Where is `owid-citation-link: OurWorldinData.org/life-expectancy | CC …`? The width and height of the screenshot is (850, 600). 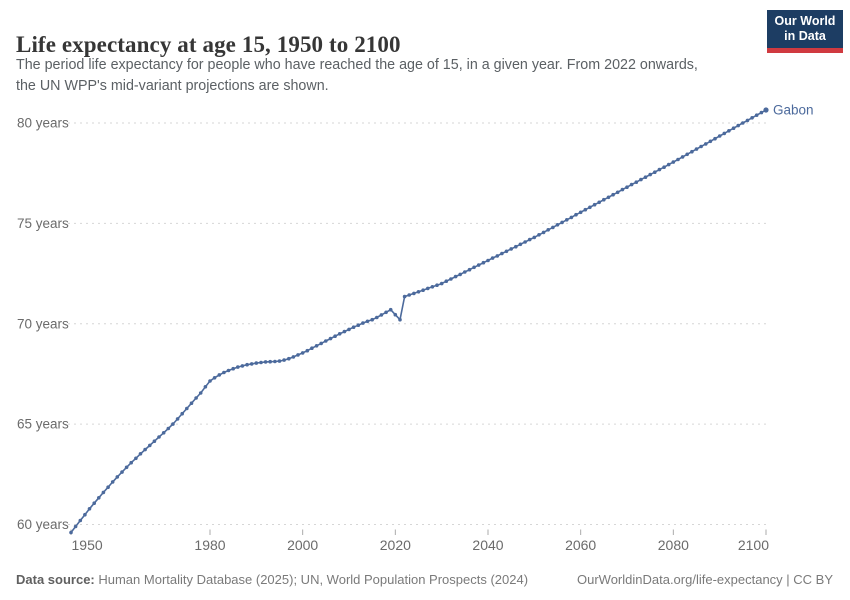
owid-citation-link: OurWorldinData.org/life-expectancy | CC … is located at coordinates (704, 579).